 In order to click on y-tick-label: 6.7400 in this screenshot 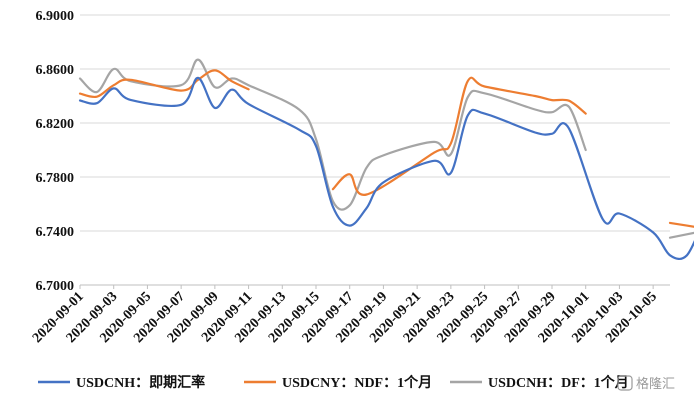, I will do `click(55, 232)`.